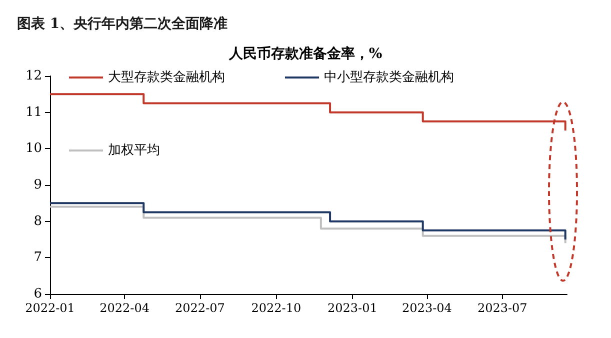 Image resolution: width=611 pixels, height=338 pixels. I want to click on x-tick-label: 2023-04, so click(427, 308).